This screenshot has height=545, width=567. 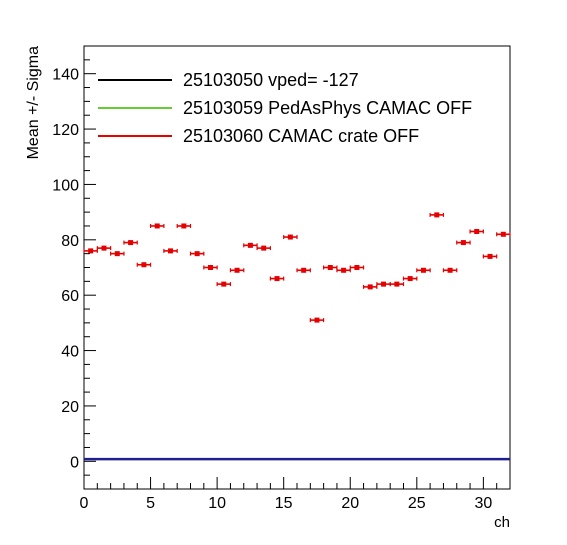 What do you see at coordinates (217, 503) in the screenshot?
I see `x-tick-label: 10` at bounding box center [217, 503].